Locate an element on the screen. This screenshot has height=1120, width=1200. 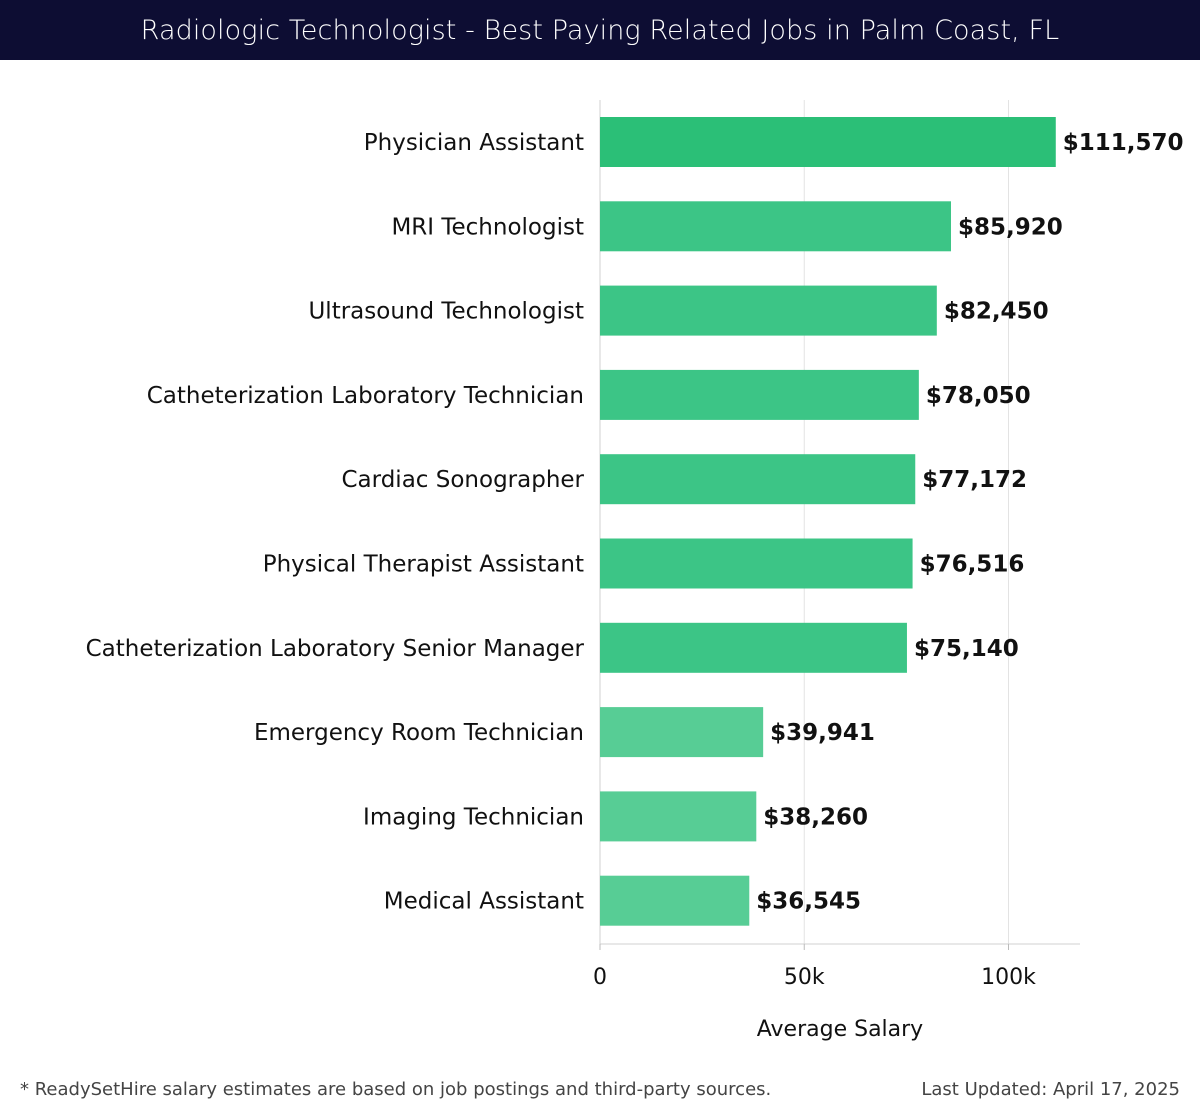
x-axis-title: Average Salary is located at coordinates (840, 1029).